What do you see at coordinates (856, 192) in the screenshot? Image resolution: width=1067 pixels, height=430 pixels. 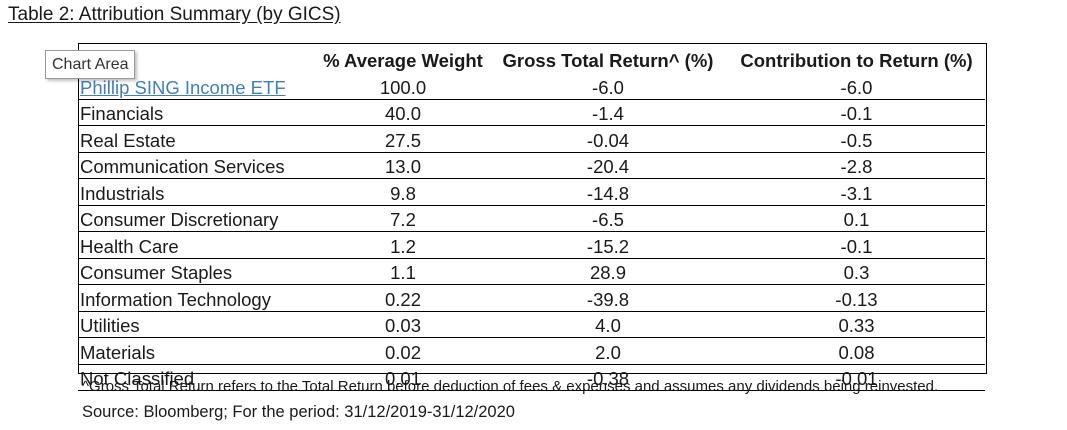 I see `row-contribution: -3.1` at bounding box center [856, 192].